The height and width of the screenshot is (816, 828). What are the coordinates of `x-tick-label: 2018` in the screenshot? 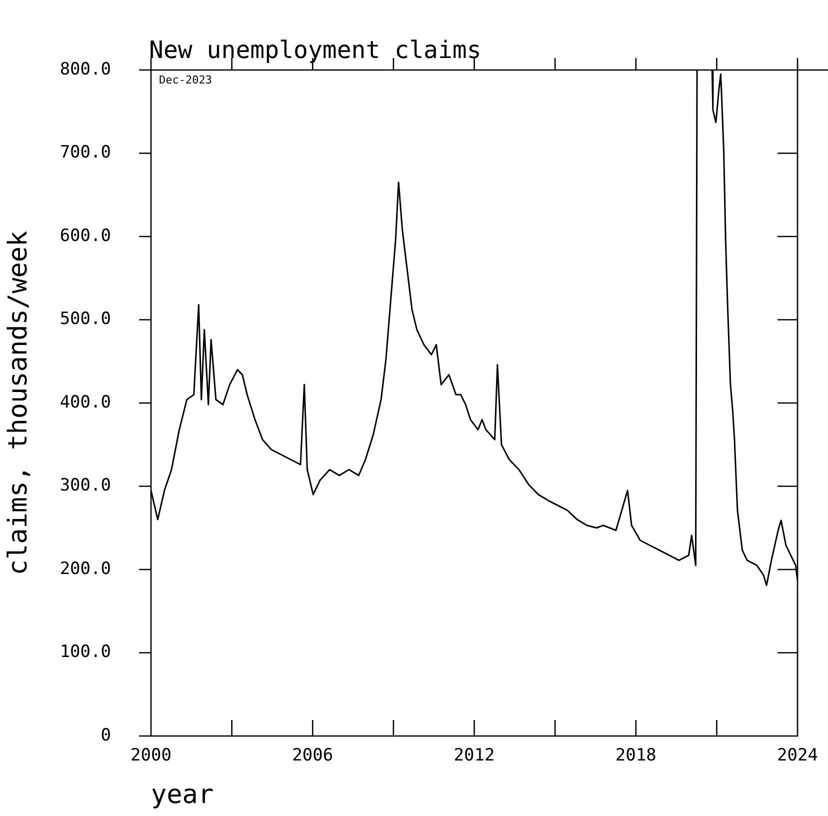 It's located at (635, 756).